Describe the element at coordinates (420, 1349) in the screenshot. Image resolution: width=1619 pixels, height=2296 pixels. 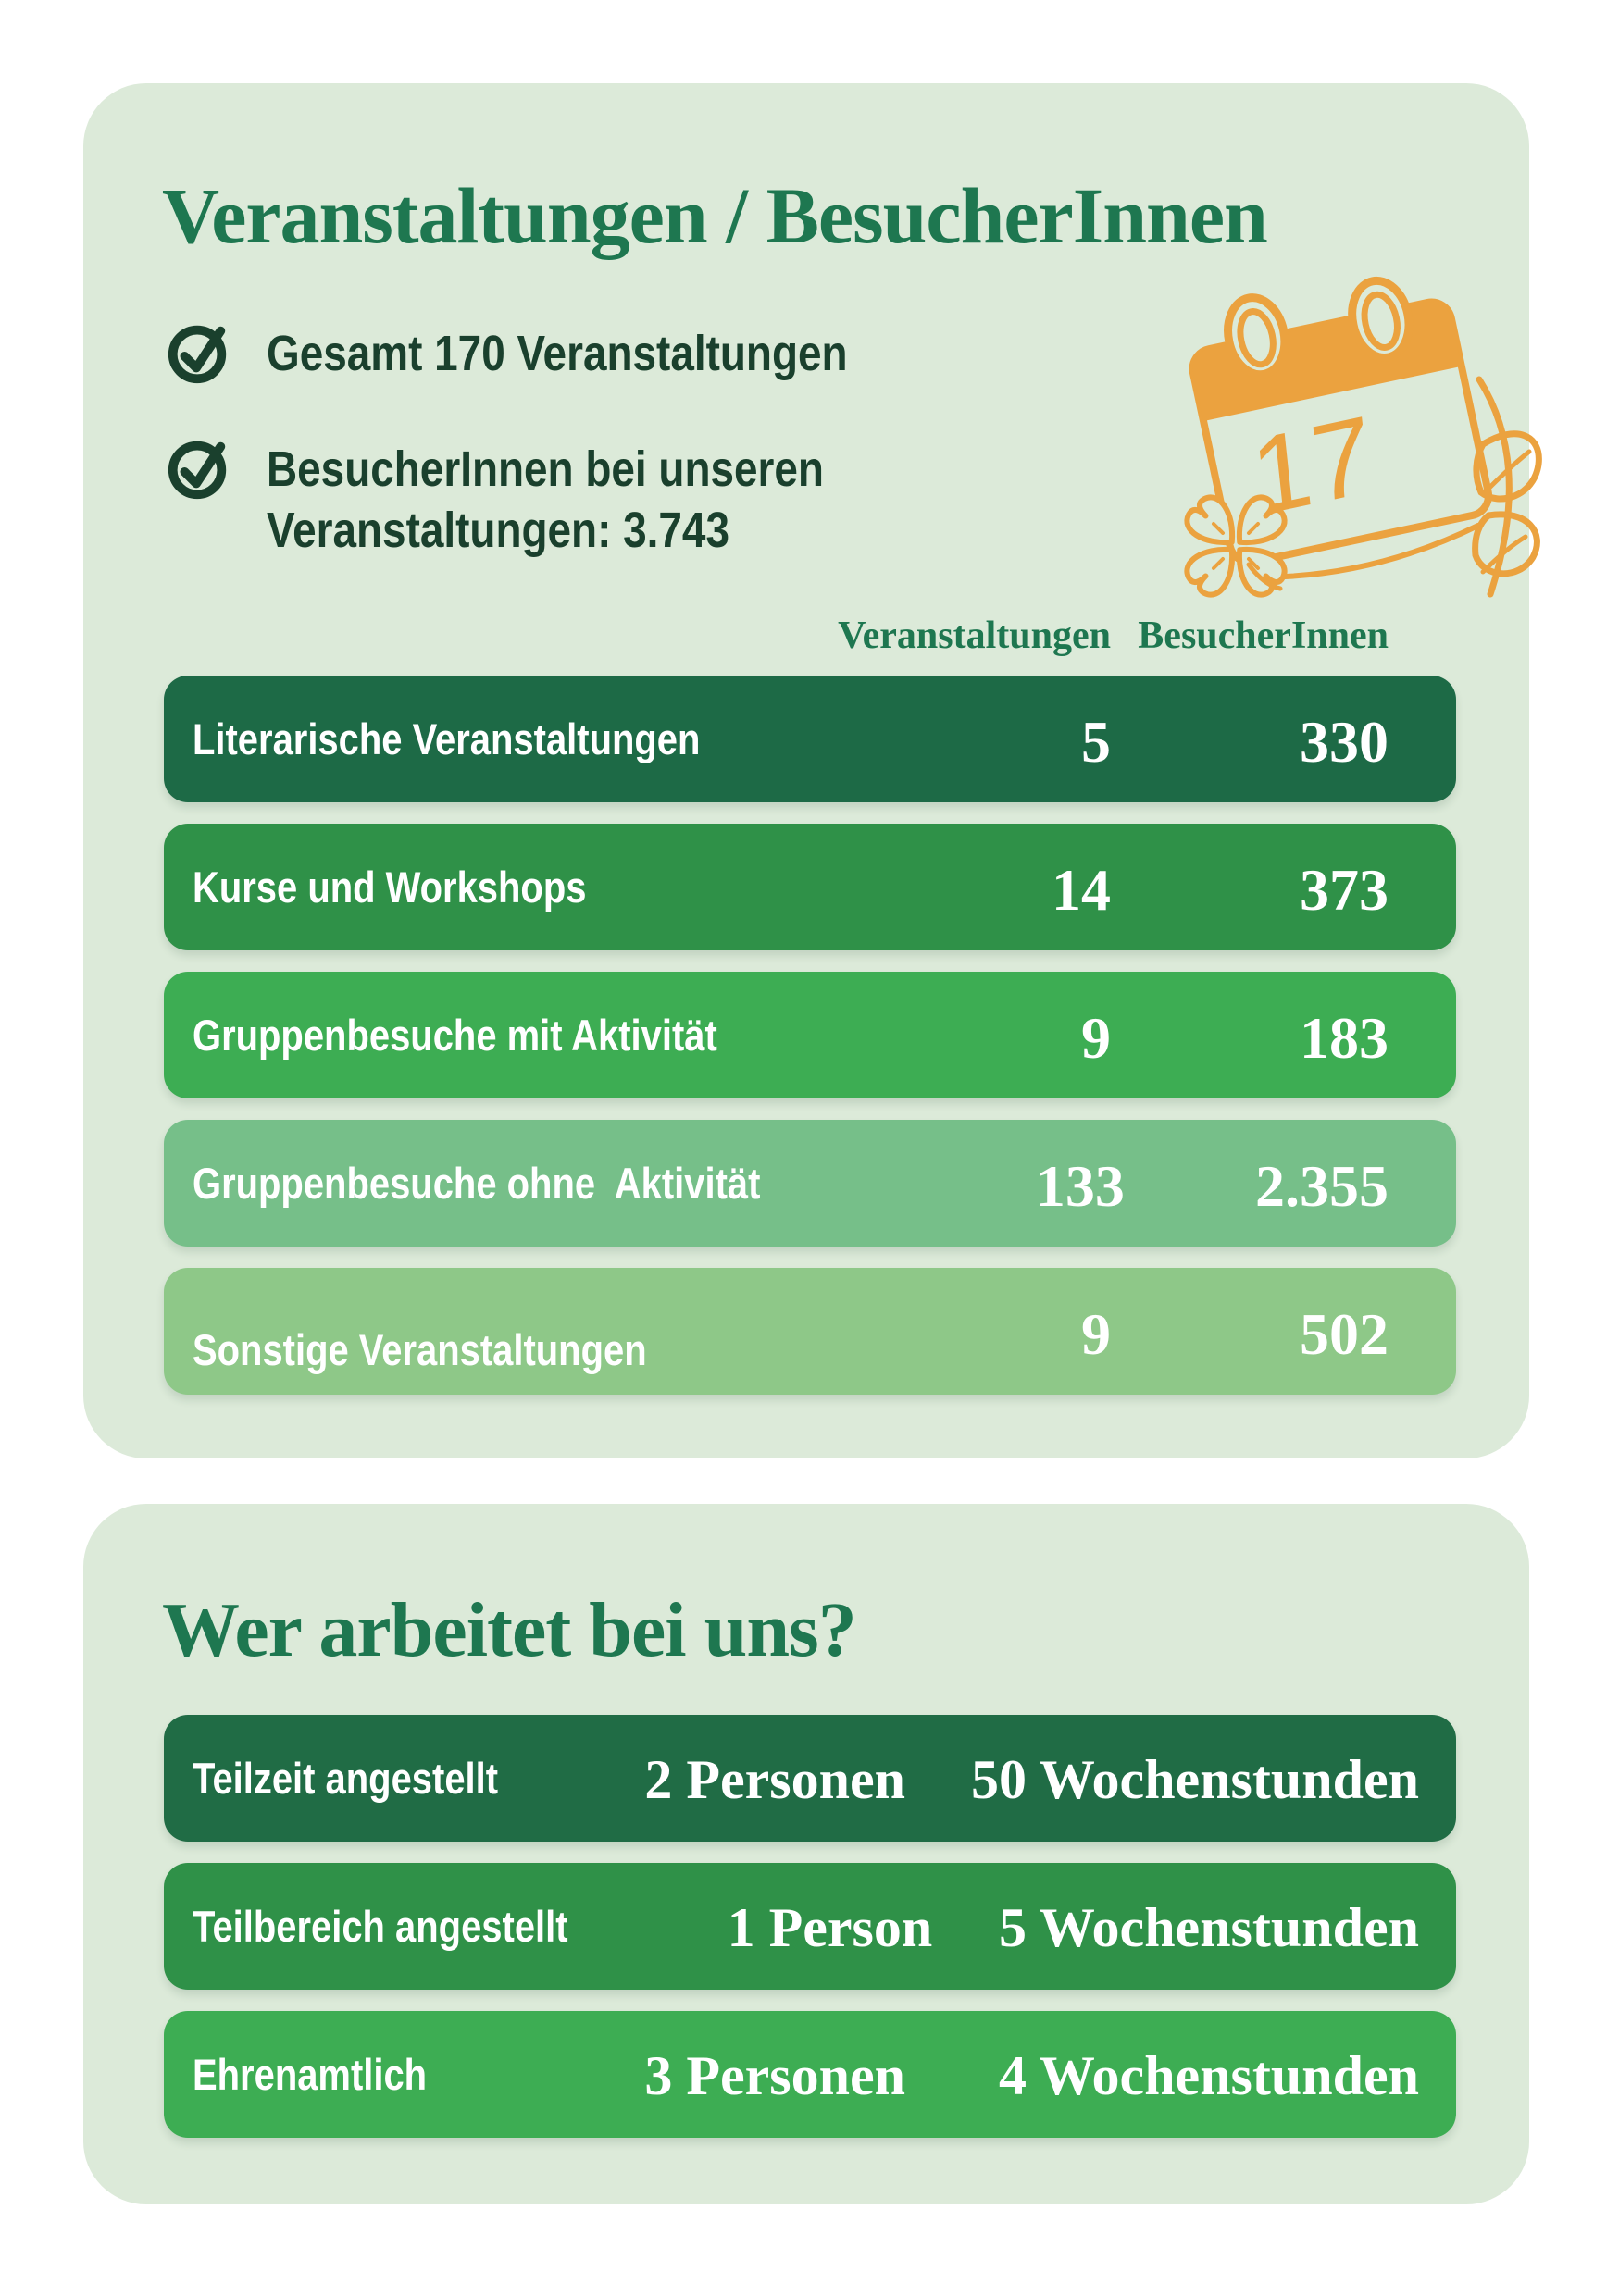
I see `event-row-label: Sonstige Veranstaltungen` at that location.